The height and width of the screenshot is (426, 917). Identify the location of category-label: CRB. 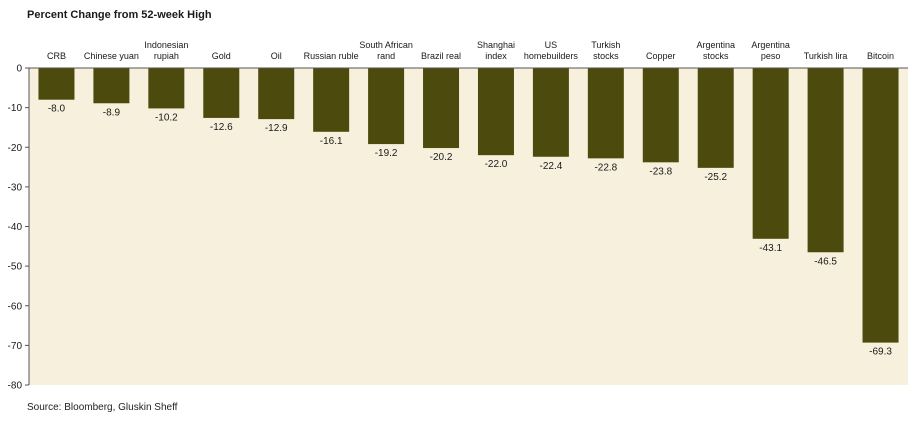
(56, 56).